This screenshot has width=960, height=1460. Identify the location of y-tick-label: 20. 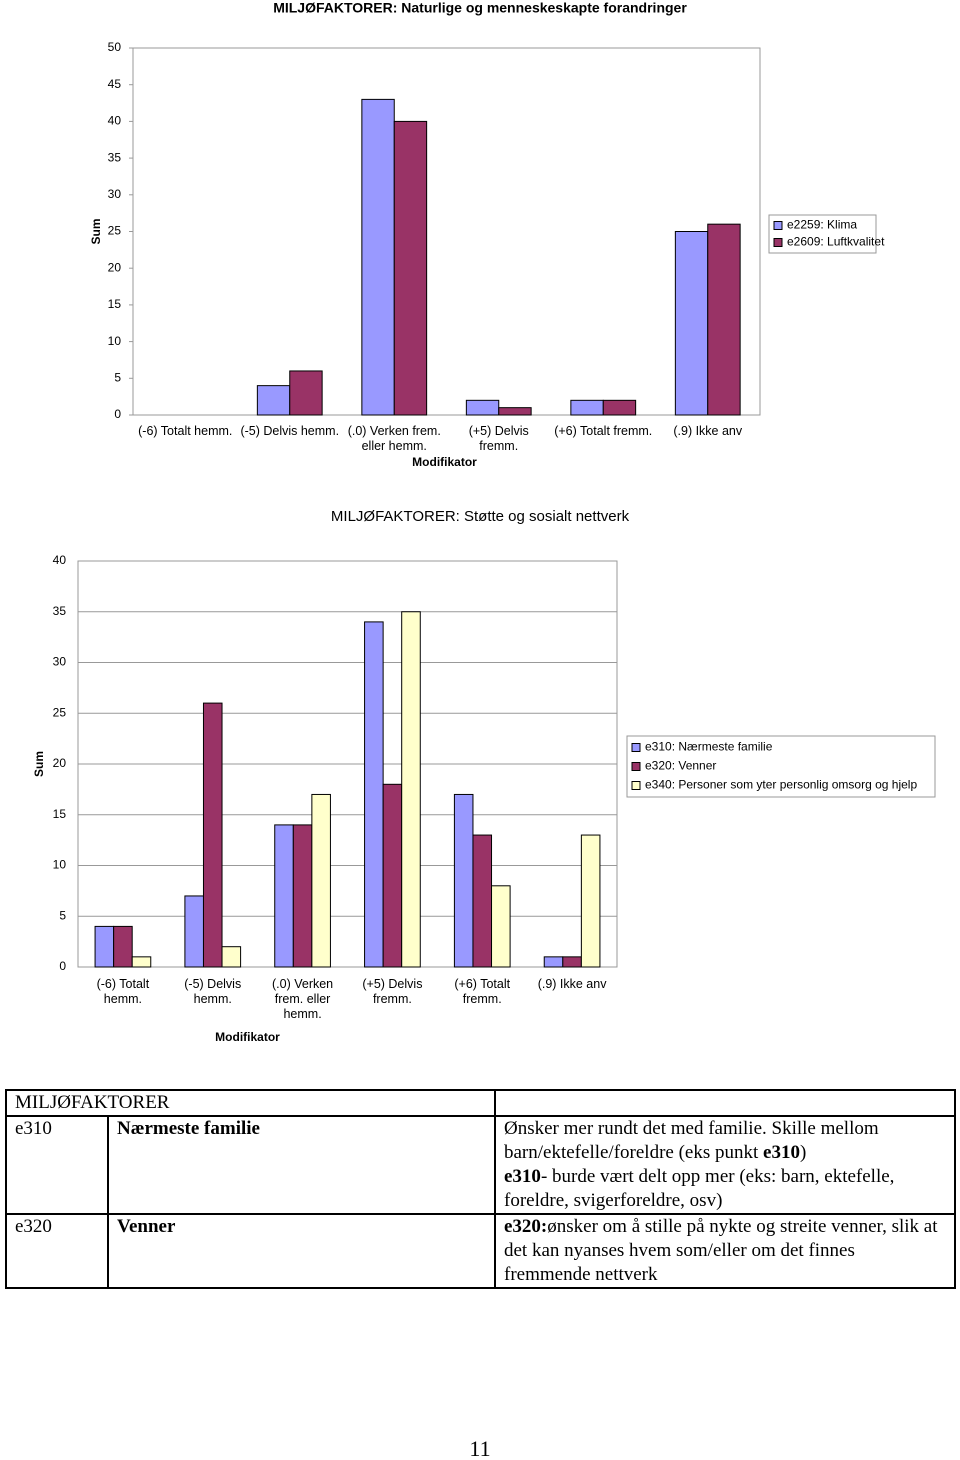
(115, 267).